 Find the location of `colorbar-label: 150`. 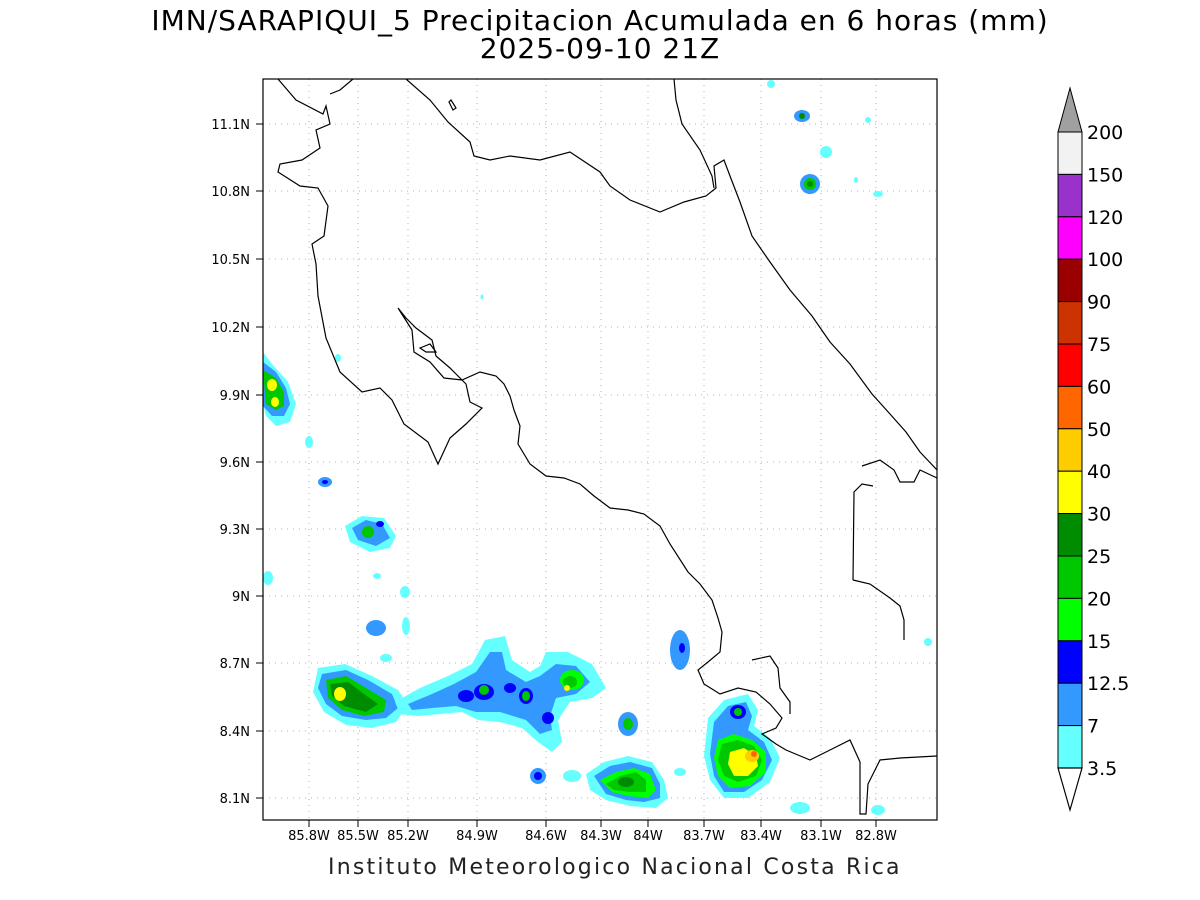

colorbar-label: 150 is located at coordinates (1105, 175).